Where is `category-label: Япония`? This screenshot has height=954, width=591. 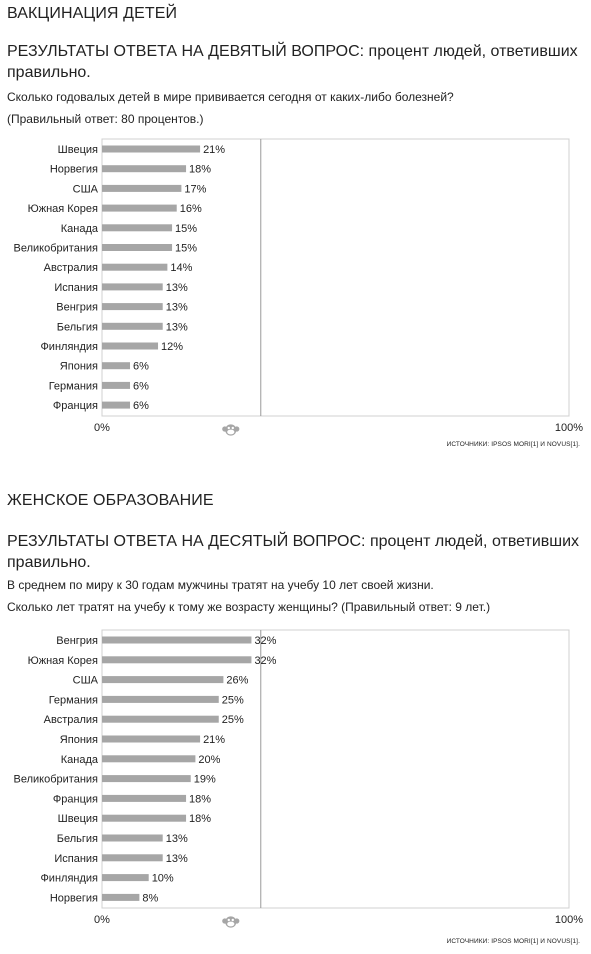
category-label: Япония is located at coordinates (79, 367).